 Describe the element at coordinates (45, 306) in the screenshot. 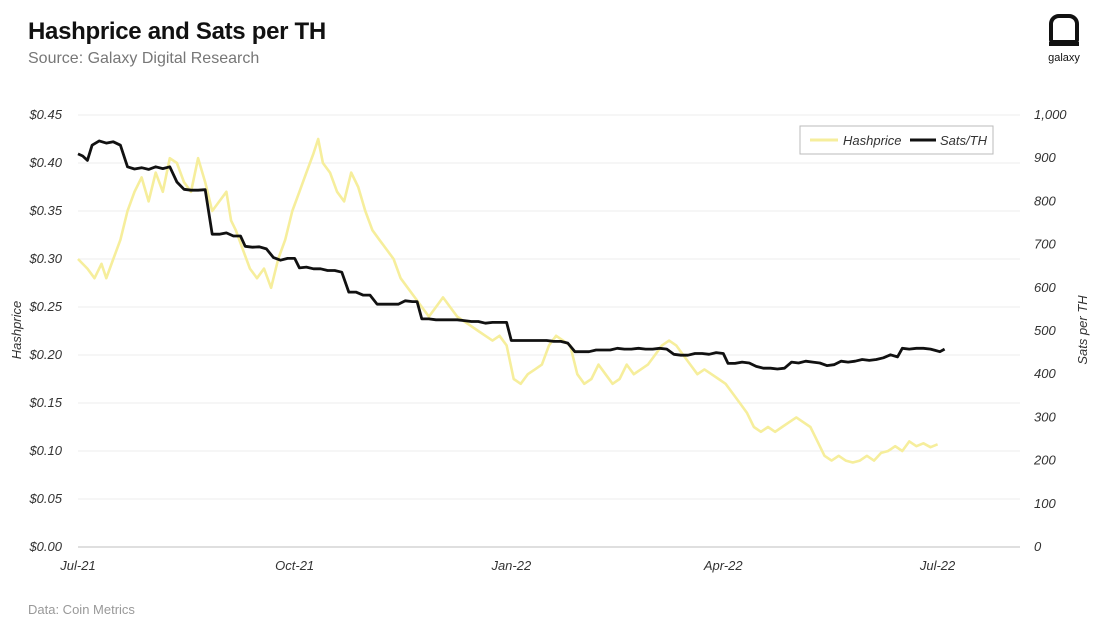

I see `y-left-tick-label: $0.25` at that location.